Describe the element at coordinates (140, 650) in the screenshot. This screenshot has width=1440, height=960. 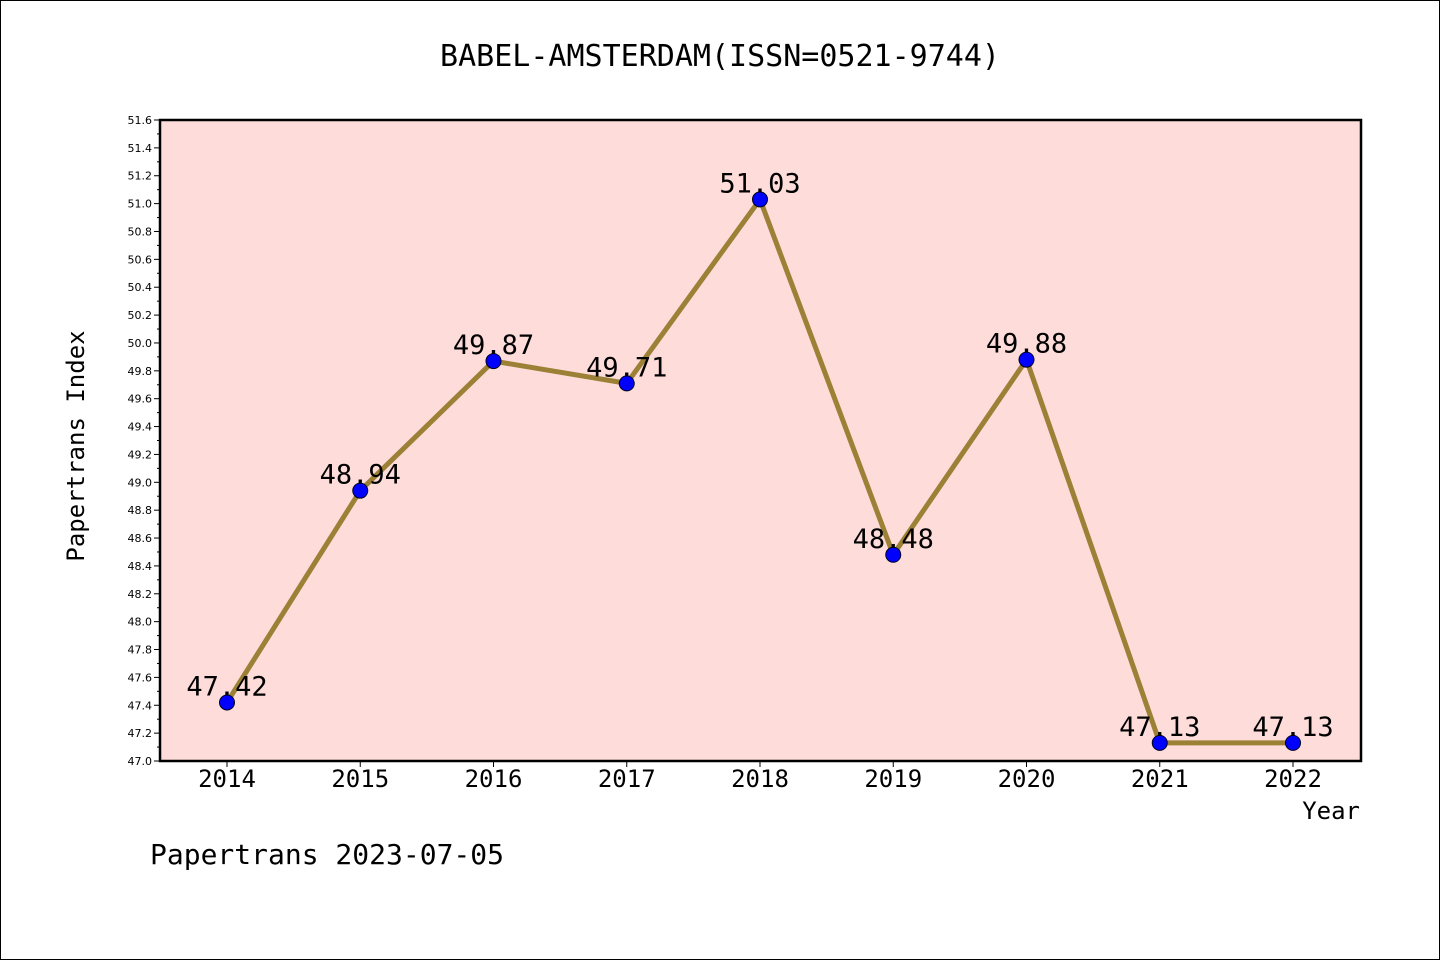
I see `y-tick-label: 47.8` at that location.